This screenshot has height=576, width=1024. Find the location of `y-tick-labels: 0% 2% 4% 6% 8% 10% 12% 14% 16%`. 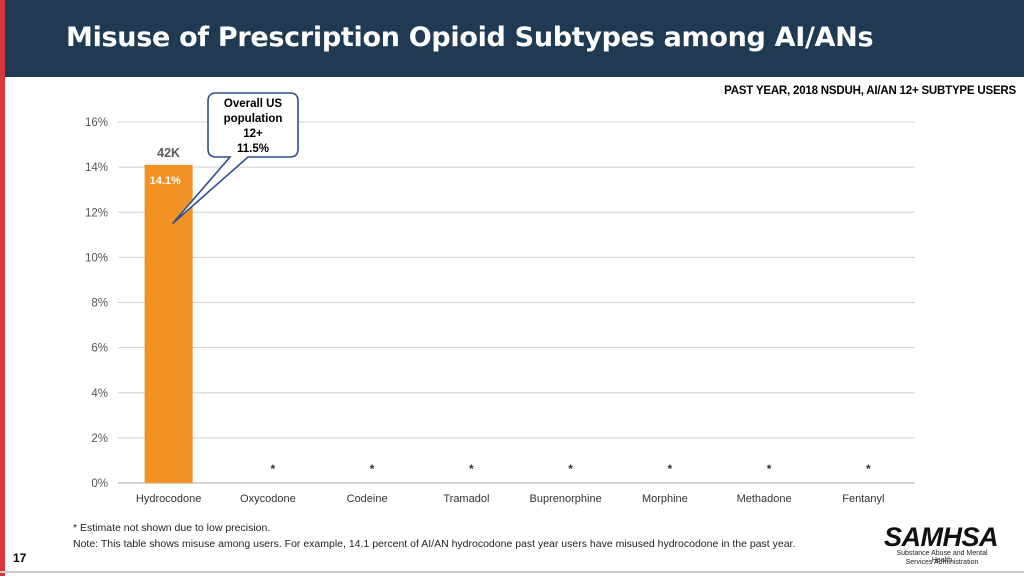

y-tick-labels: 0% 2% 4% 6% 8% 10% 12% 14% 16% is located at coordinates (96, 303).